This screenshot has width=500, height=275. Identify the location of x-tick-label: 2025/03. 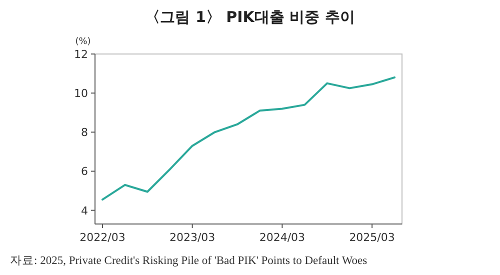
(372, 237).